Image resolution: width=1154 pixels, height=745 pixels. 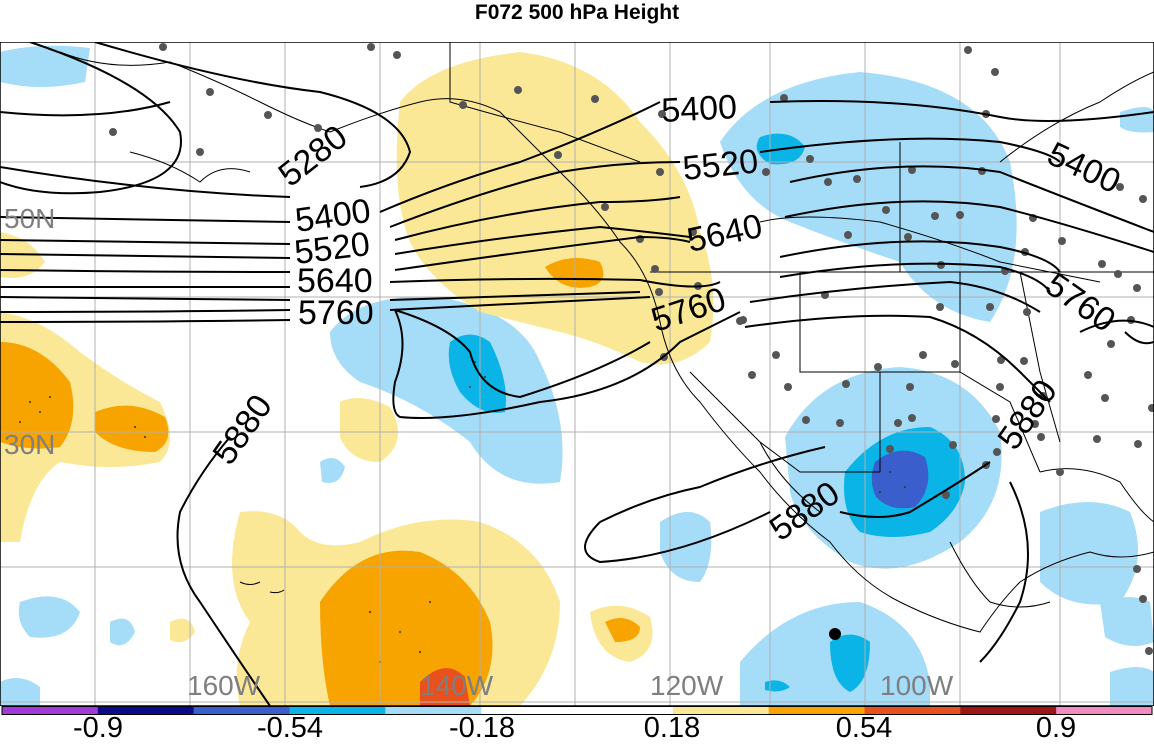 What do you see at coordinates (577, 12) in the screenshot?
I see `chart-title: F072 500 hPa Height` at bounding box center [577, 12].